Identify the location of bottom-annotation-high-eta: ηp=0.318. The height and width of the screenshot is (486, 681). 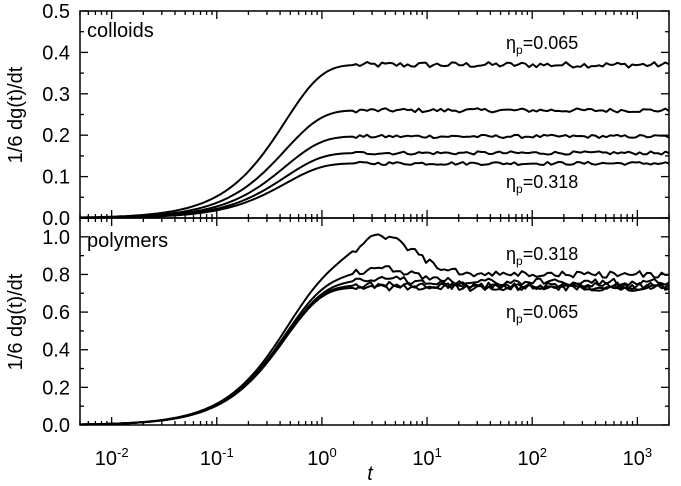
(542, 256).